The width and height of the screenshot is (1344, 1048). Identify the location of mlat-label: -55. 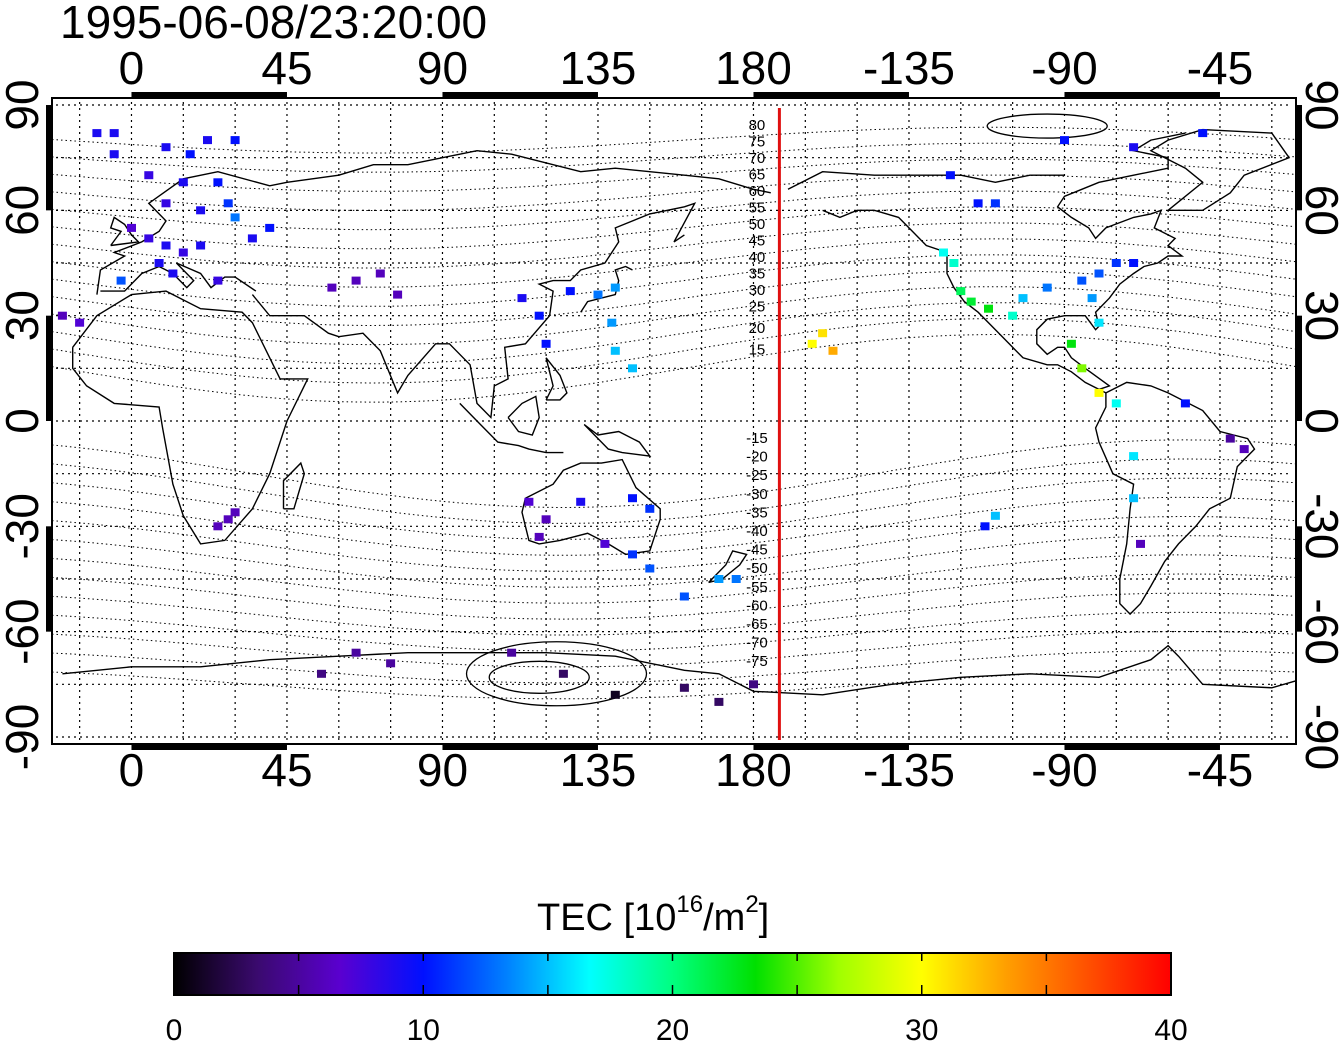
(757, 587).